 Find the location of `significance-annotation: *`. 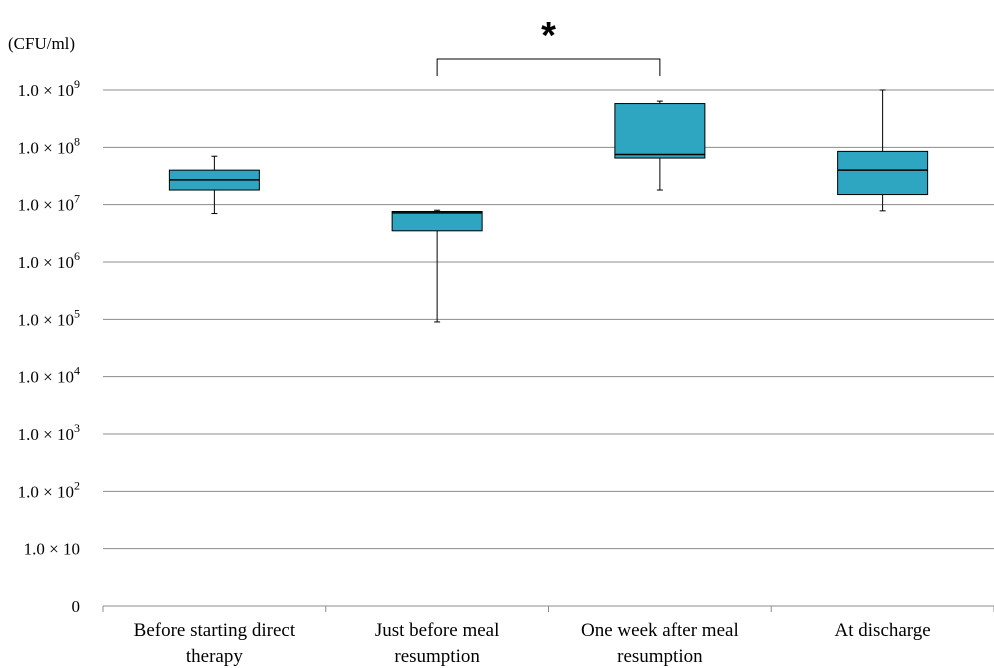

significance-annotation: * is located at coordinates (548, 45).